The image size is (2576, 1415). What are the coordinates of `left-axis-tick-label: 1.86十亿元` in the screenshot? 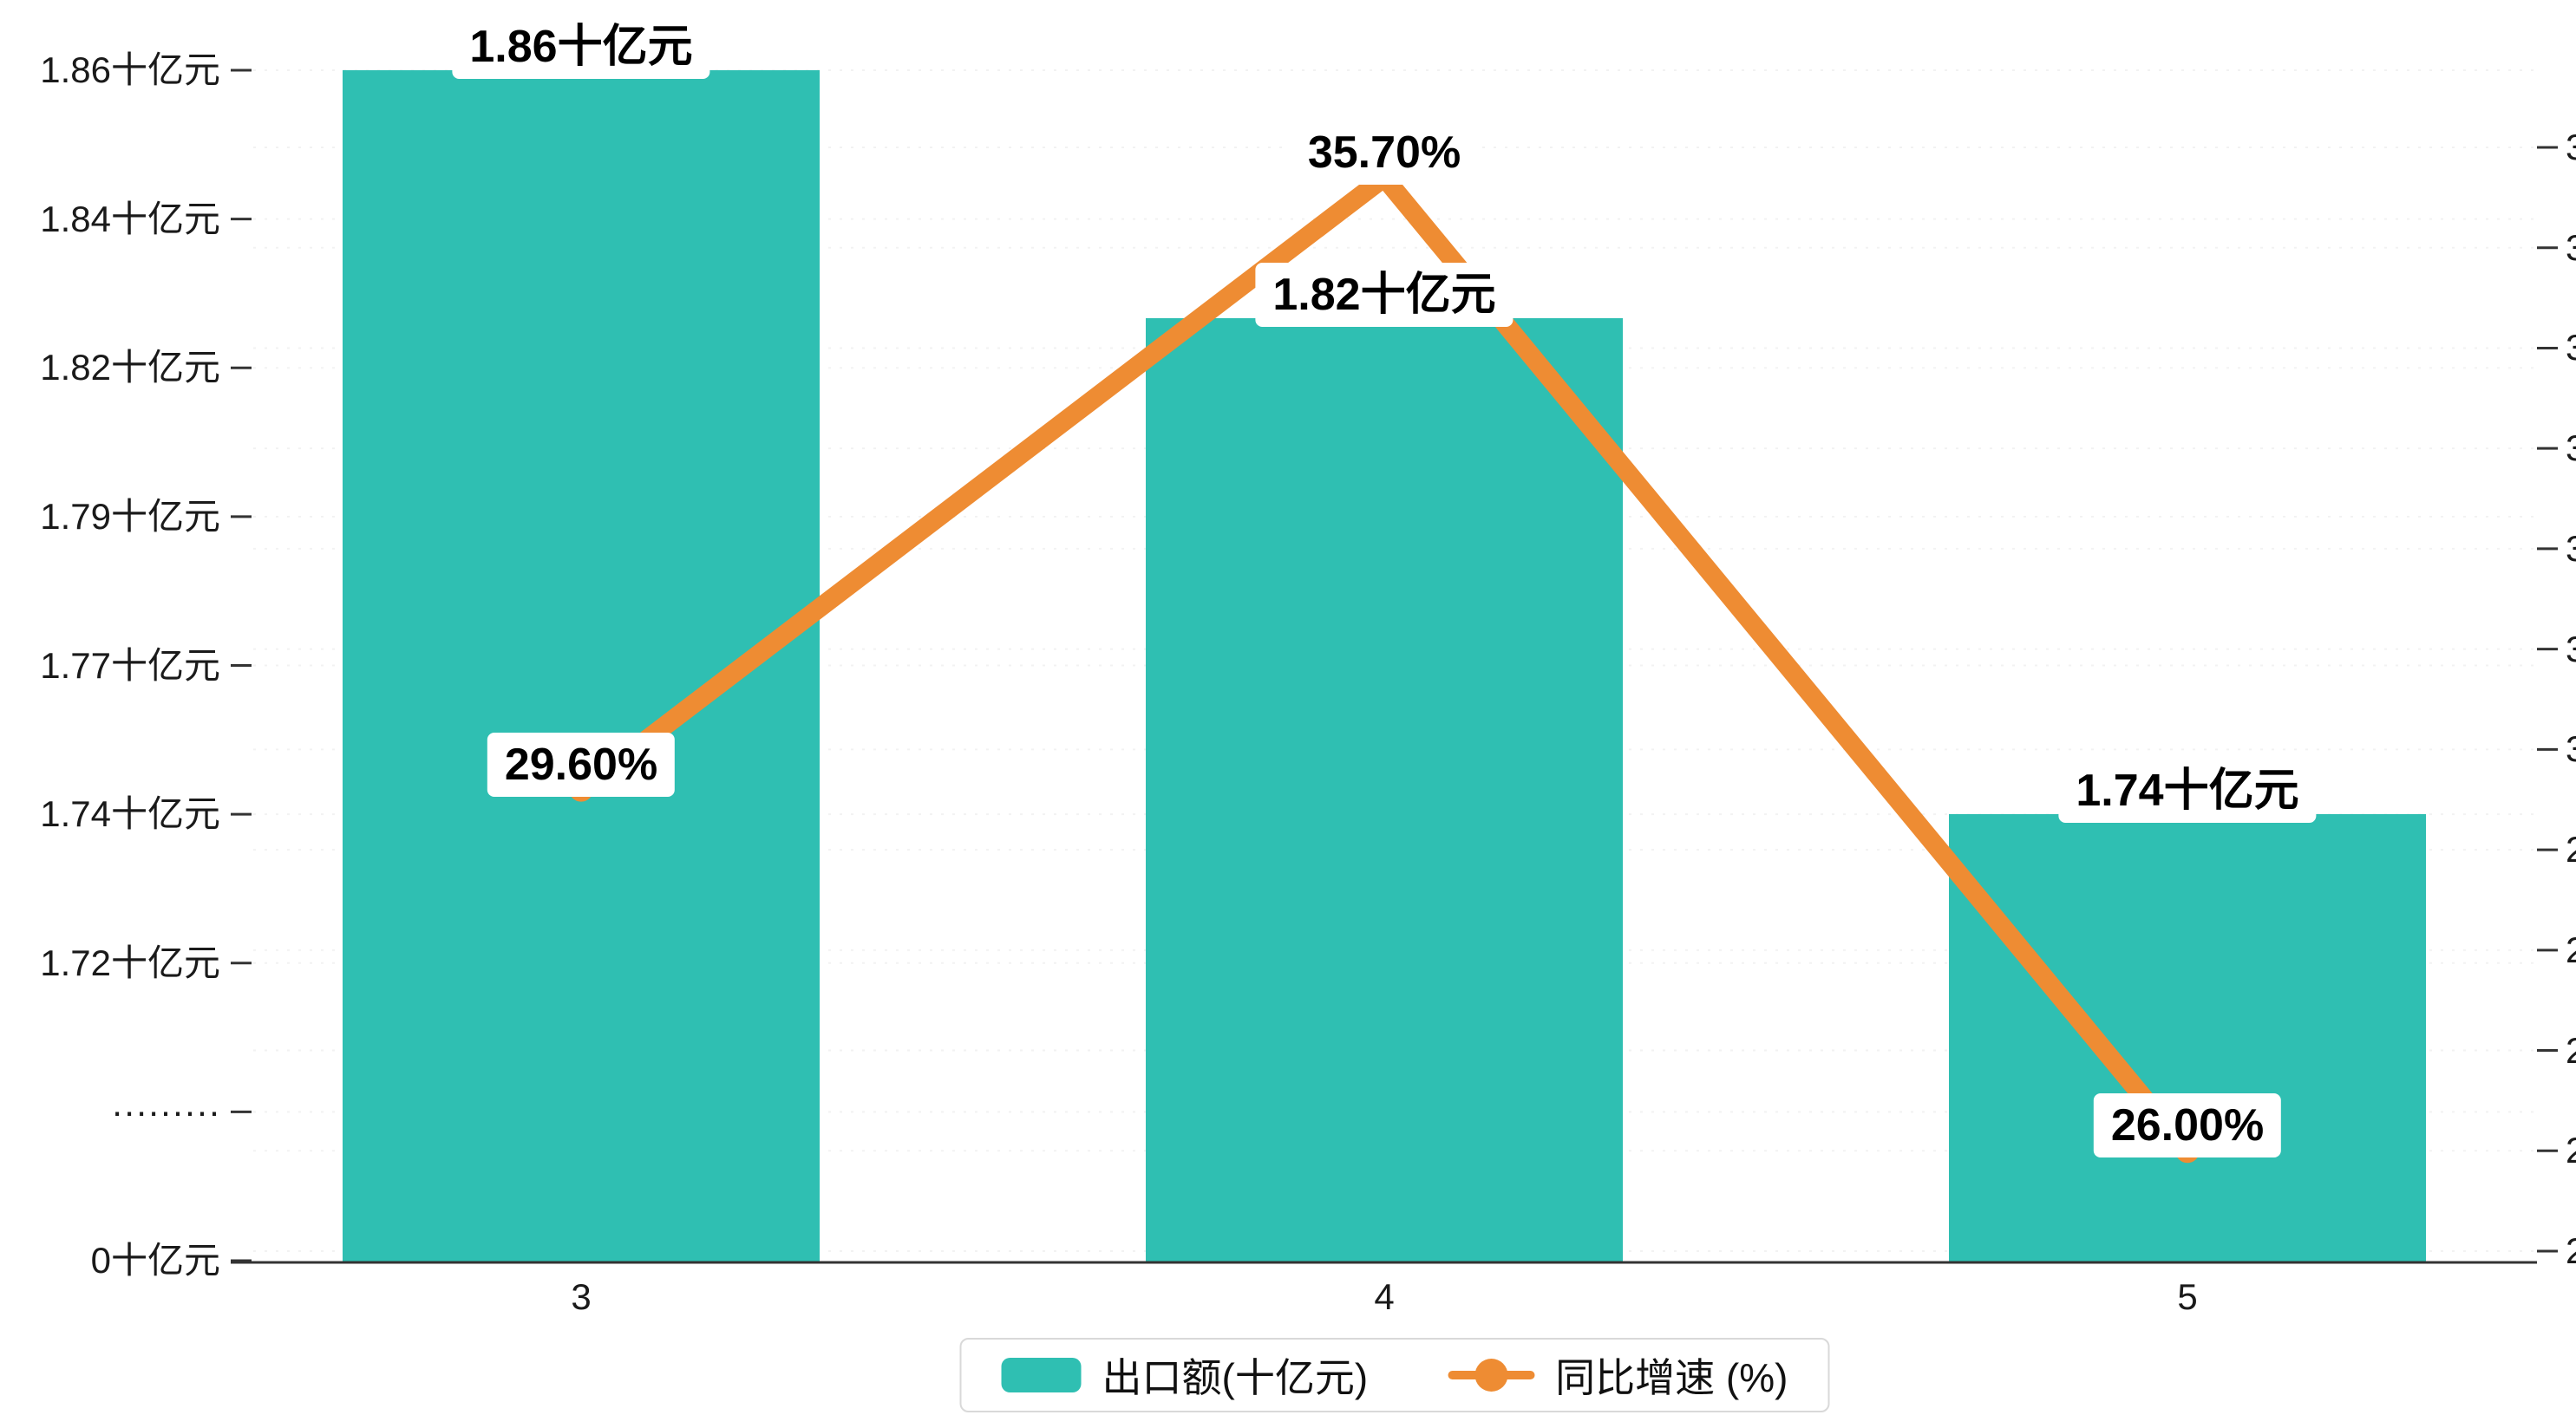 It's located at (130, 69).